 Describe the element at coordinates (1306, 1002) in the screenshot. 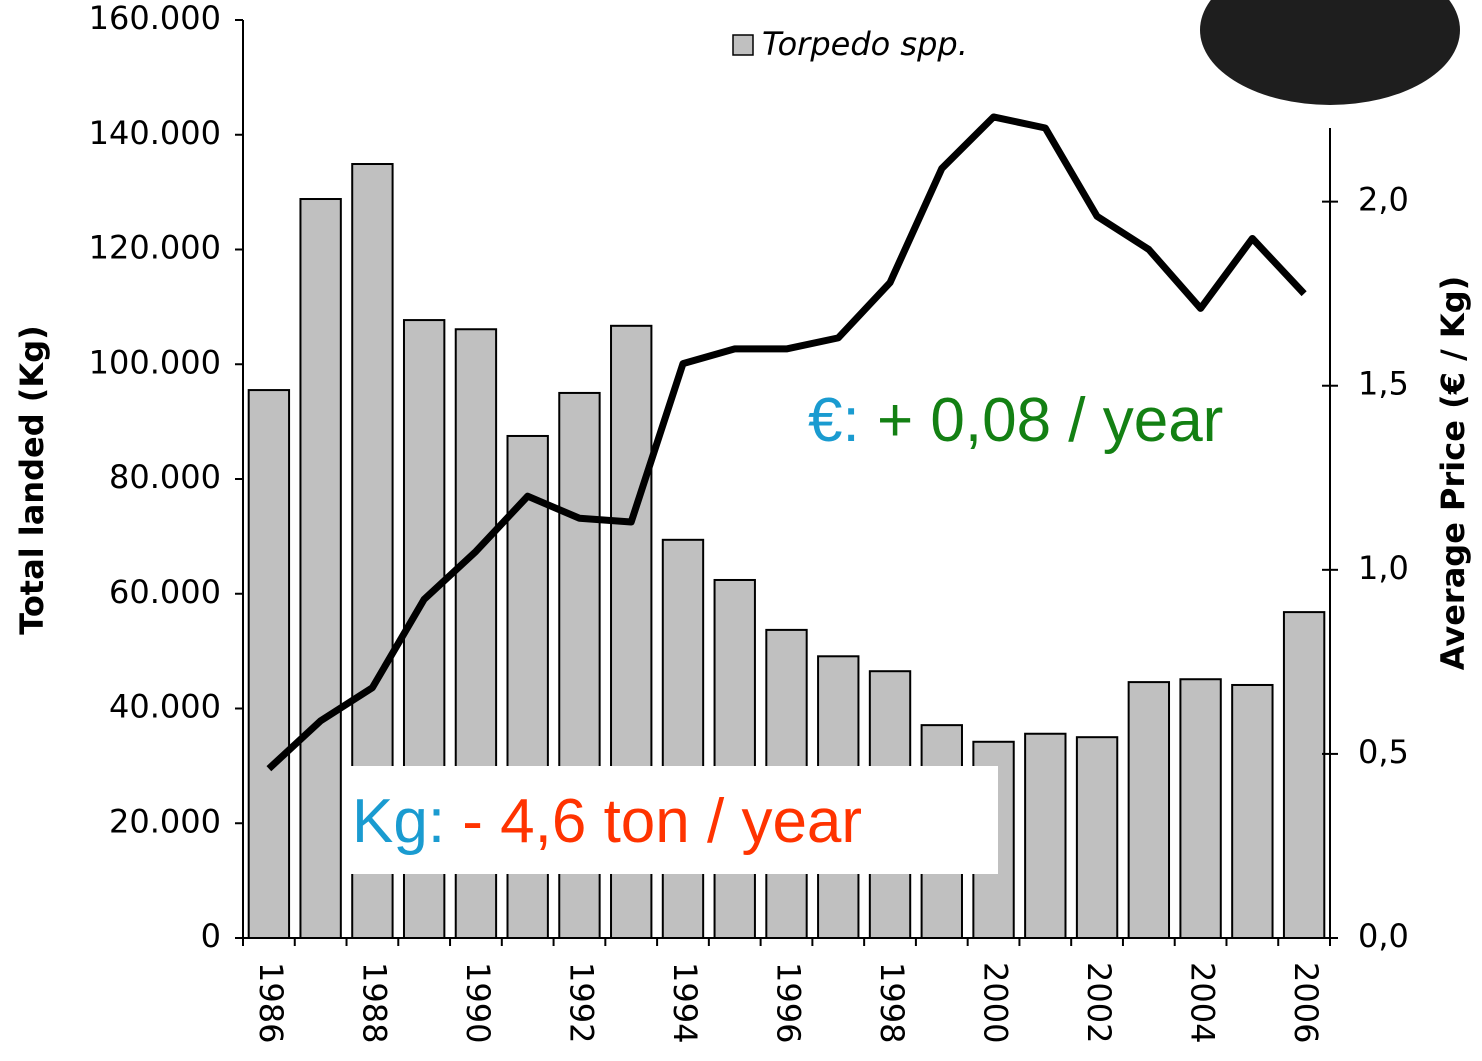

I see `x-tick-label: 2006` at that location.